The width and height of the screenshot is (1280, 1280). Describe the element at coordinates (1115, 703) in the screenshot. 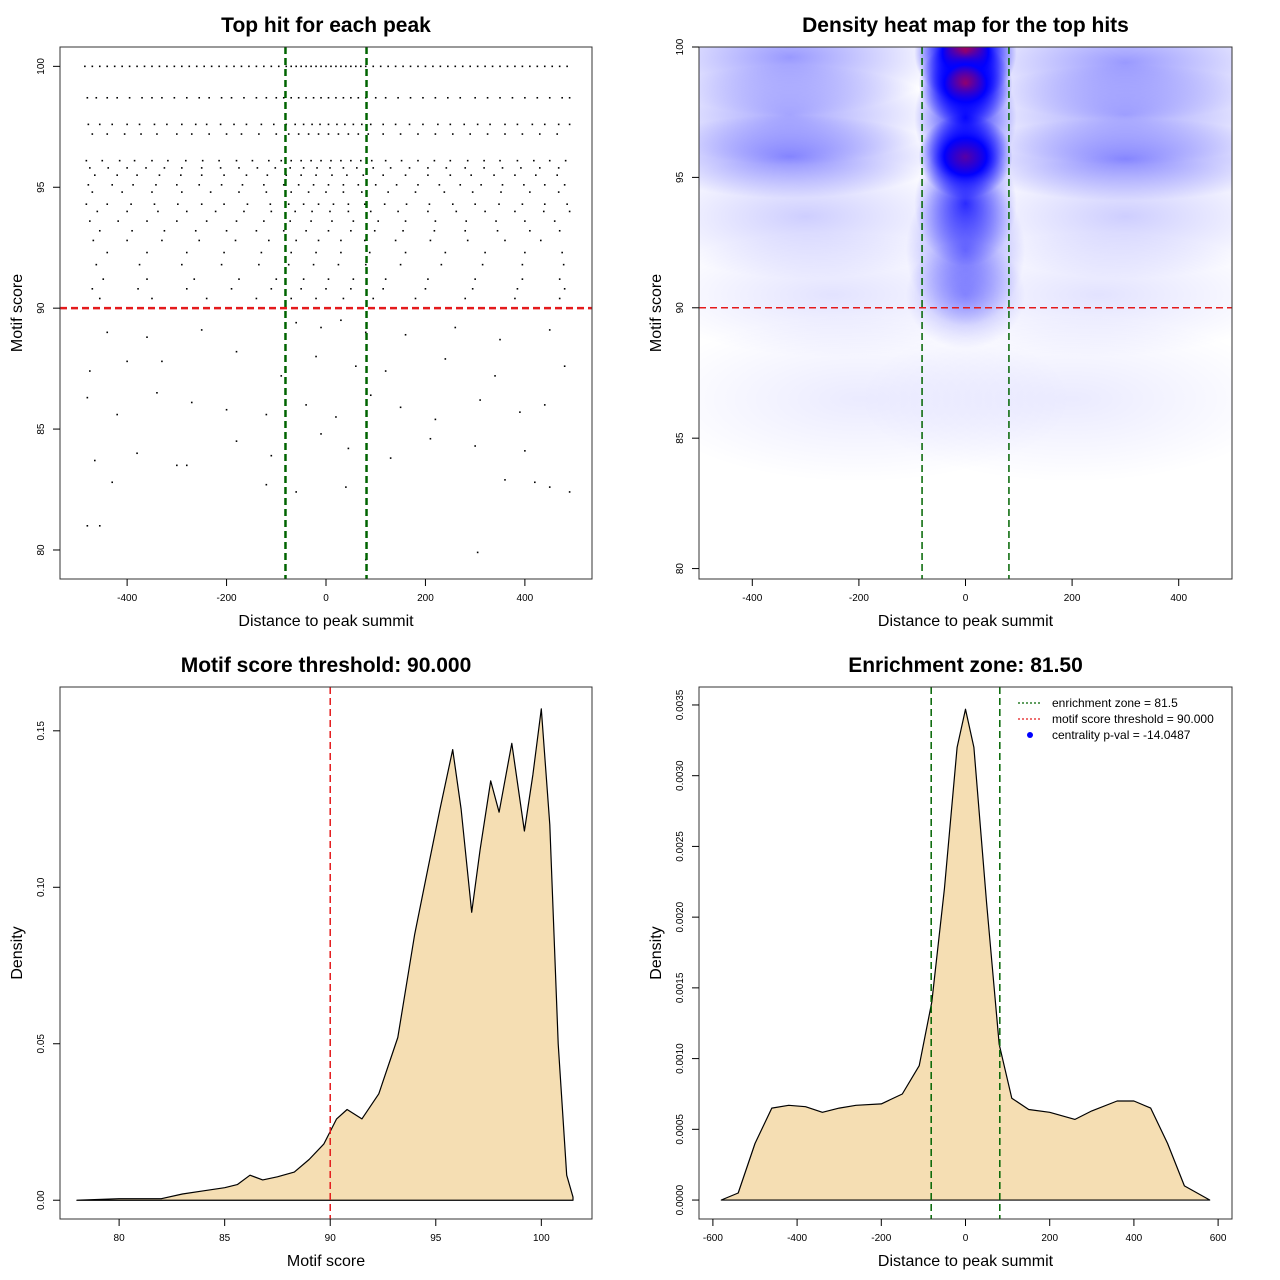

I see `legend-label: enrichment zone = 81.5` at that location.